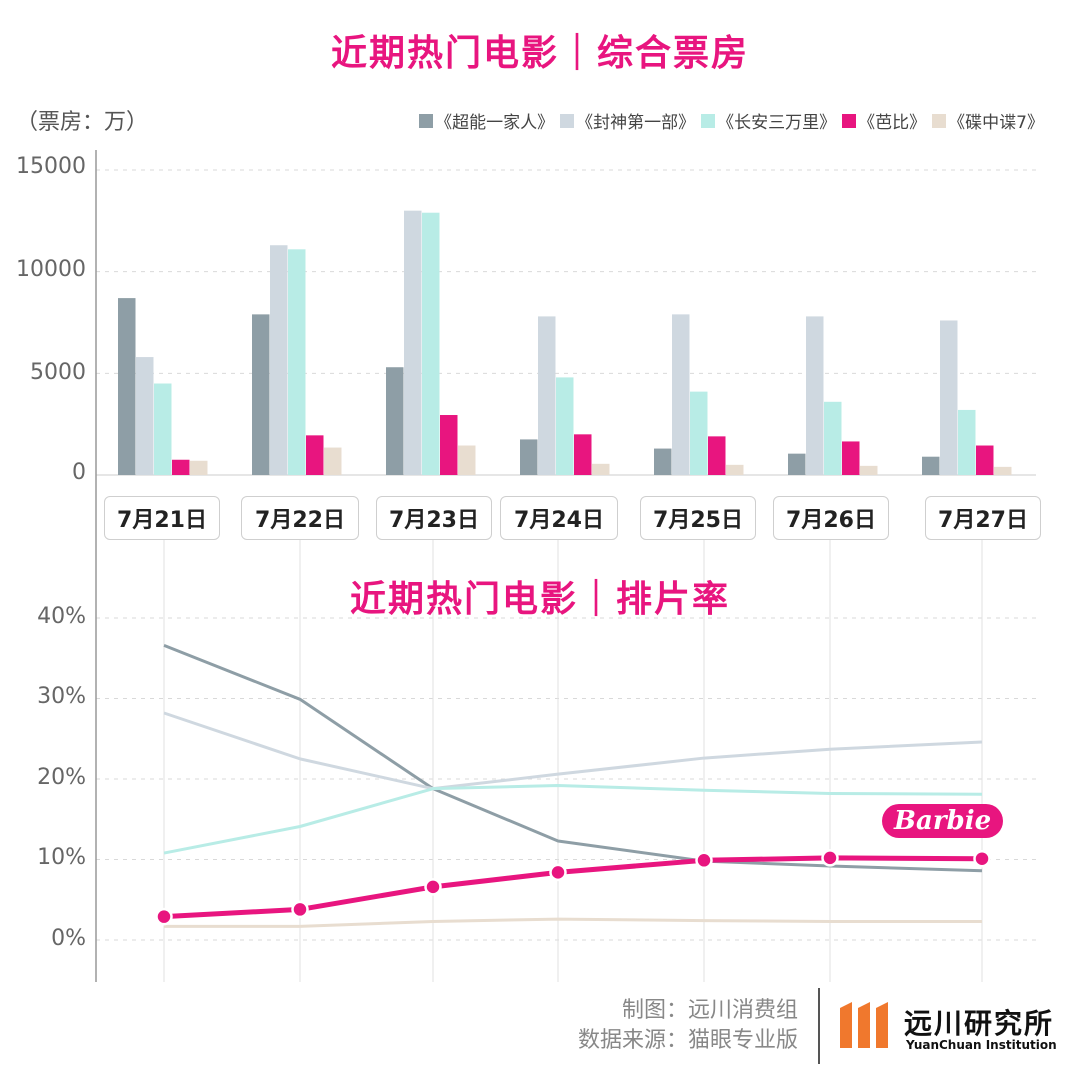 The image size is (1080, 1083). Describe the element at coordinates (539, 53) in the screenshot. I see `chart-title-box-office: 近期热门电影｜综合票房` at that location.